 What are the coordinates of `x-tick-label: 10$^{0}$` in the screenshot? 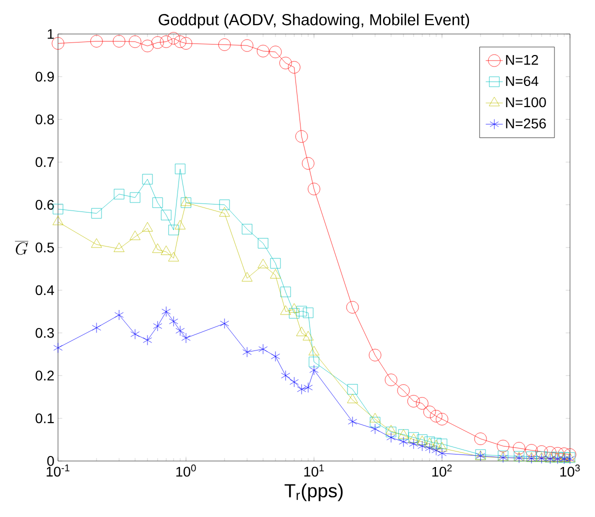 It's located at (186, 470).